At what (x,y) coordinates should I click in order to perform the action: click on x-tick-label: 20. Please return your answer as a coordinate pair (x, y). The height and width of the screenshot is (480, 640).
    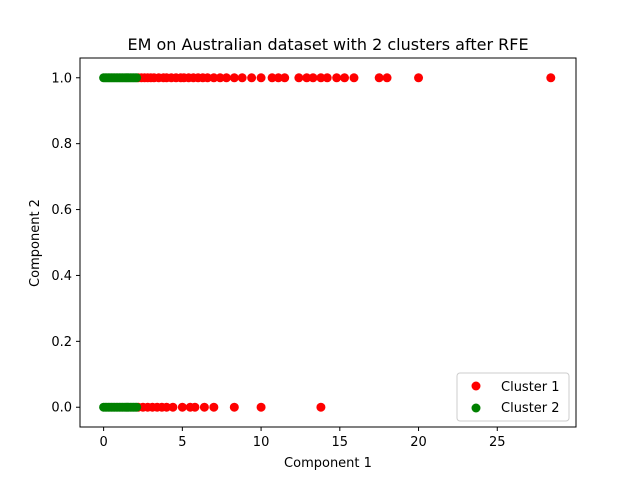
    Looking at the image, I should click on (418, 442).